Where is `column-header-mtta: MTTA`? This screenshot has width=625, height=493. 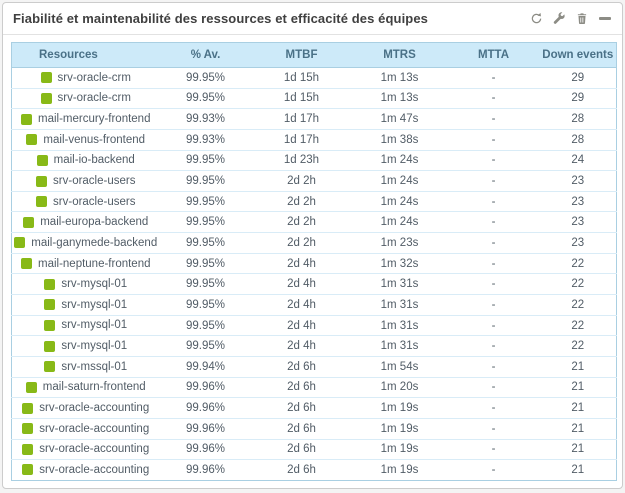 column-header-mtta: MTTA is located at coordinates (493, 55).